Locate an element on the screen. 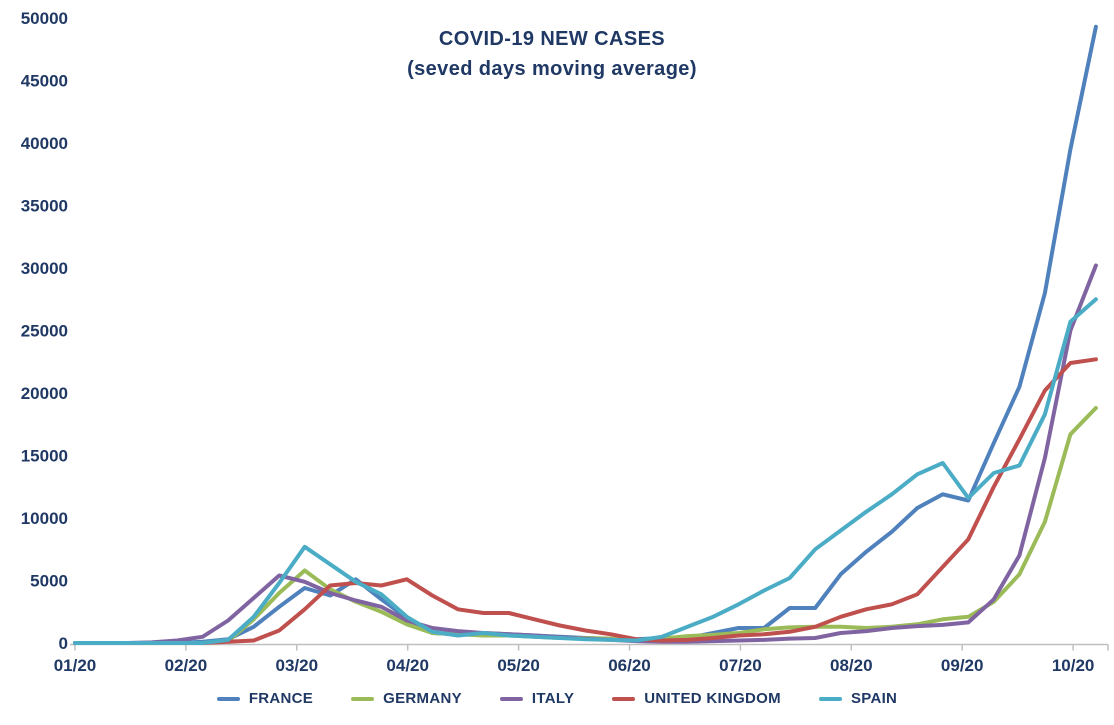 The image size is (1114, 725). y-tick-label: 45000 is located at coordinates (44, 81).